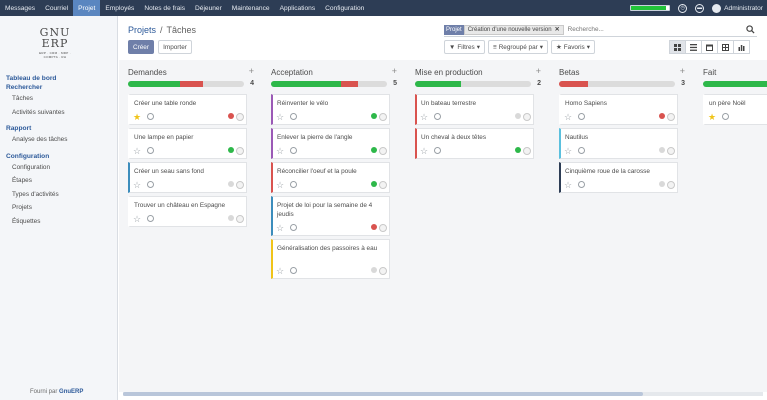 This screenshot has width=767, height=400. I want to click on groupby-button: ≡ Regroupé par ▾, so click(517, 47).